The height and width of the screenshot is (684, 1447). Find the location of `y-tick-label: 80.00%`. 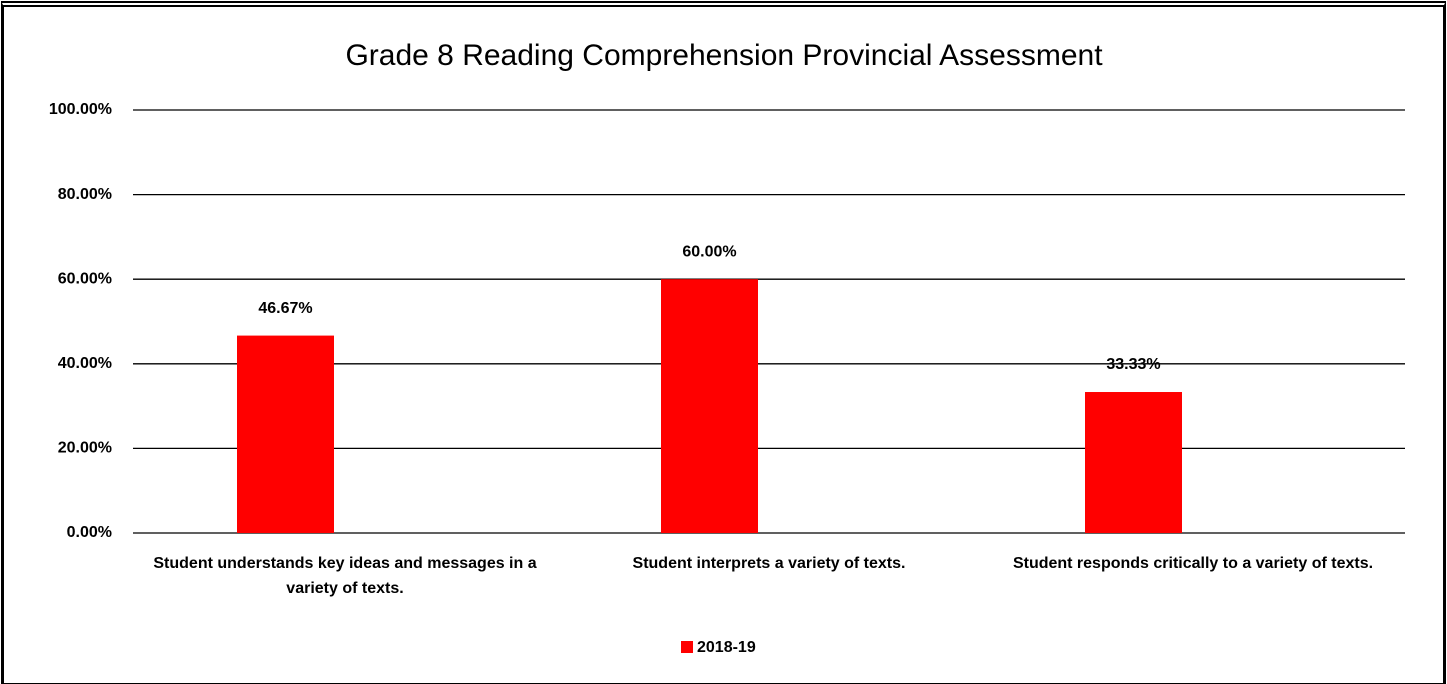

y-tick-label: 80.00% is located at coordinates (85, 194).